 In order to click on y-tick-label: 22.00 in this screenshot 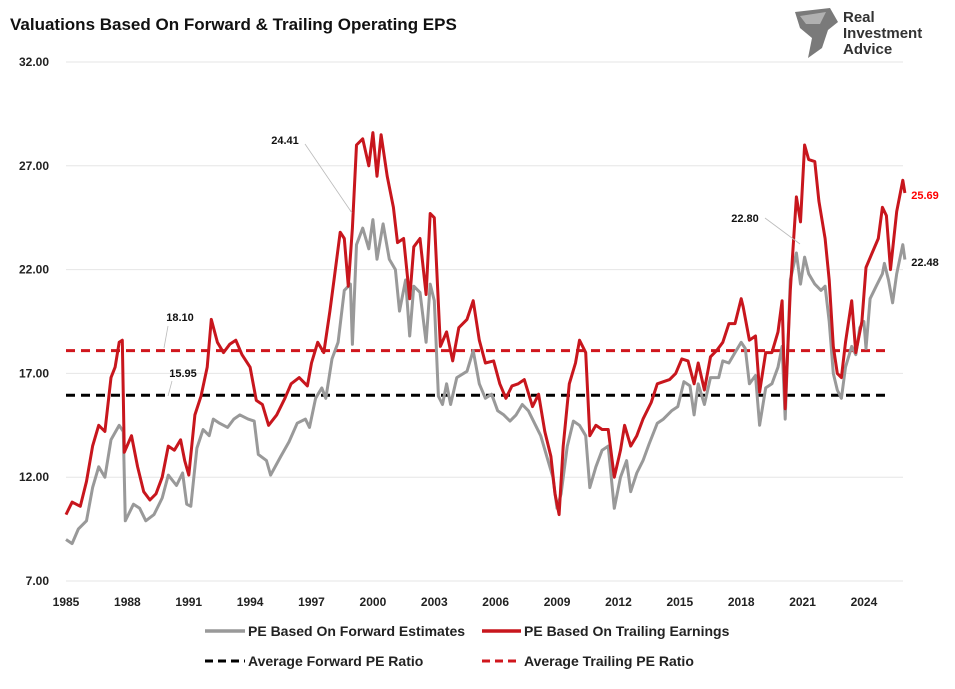, I will do `click(34, 270)`.